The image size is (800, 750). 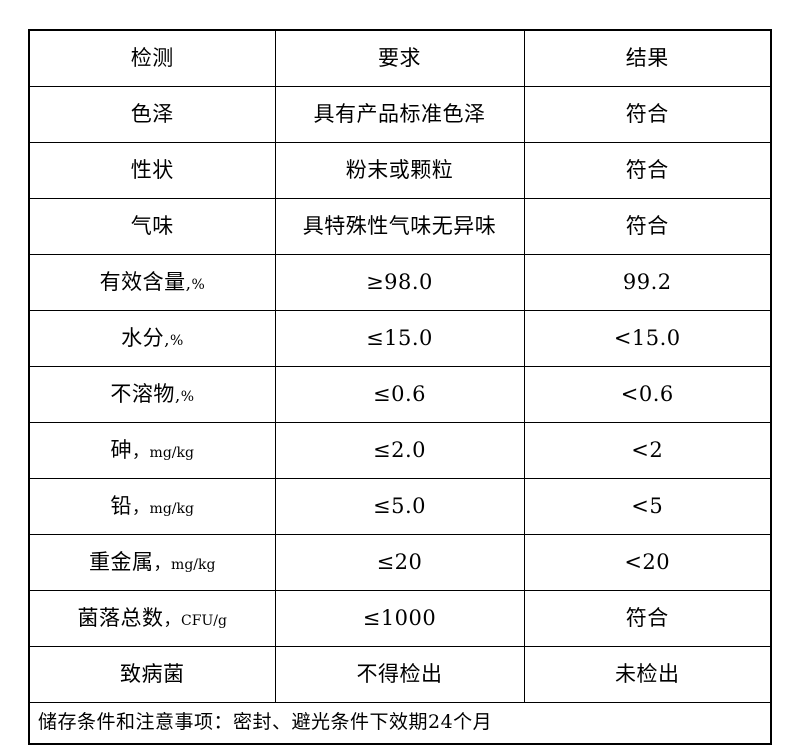 I want to click on table-row: 有效含量,% ≥98.0 99.2, so click(x=400, y=282).